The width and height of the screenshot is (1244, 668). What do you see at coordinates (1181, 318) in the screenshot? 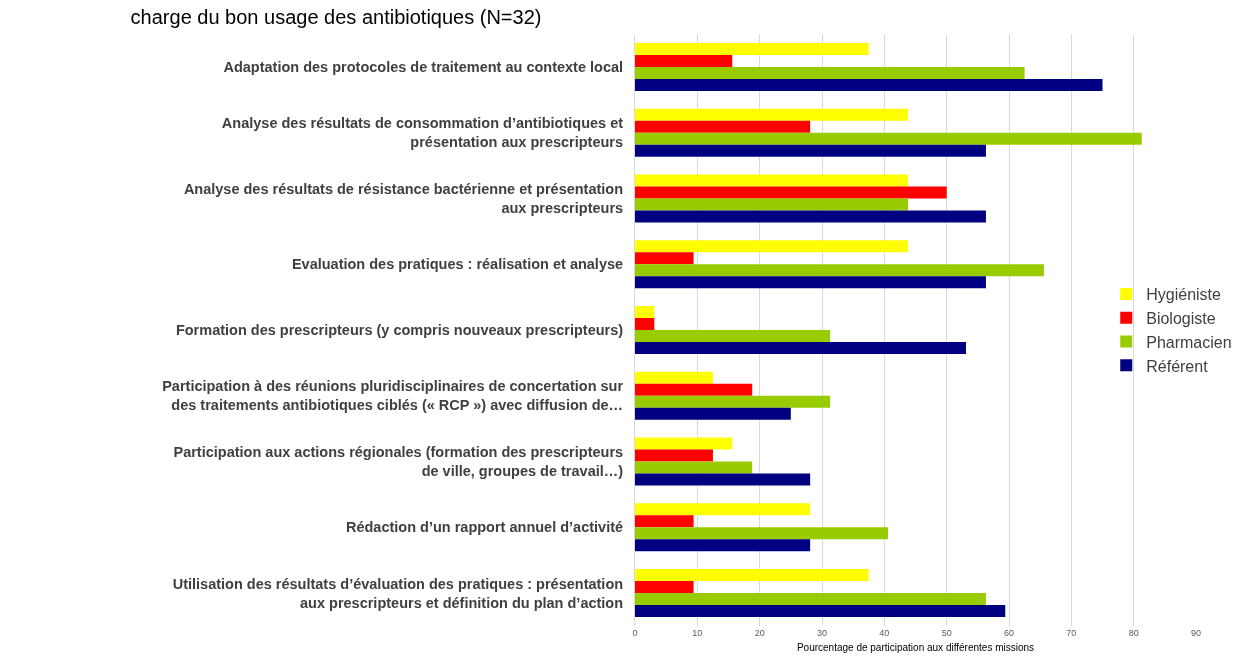
I see `legend-label: Biologiste` at bounding box center [1181, 318].